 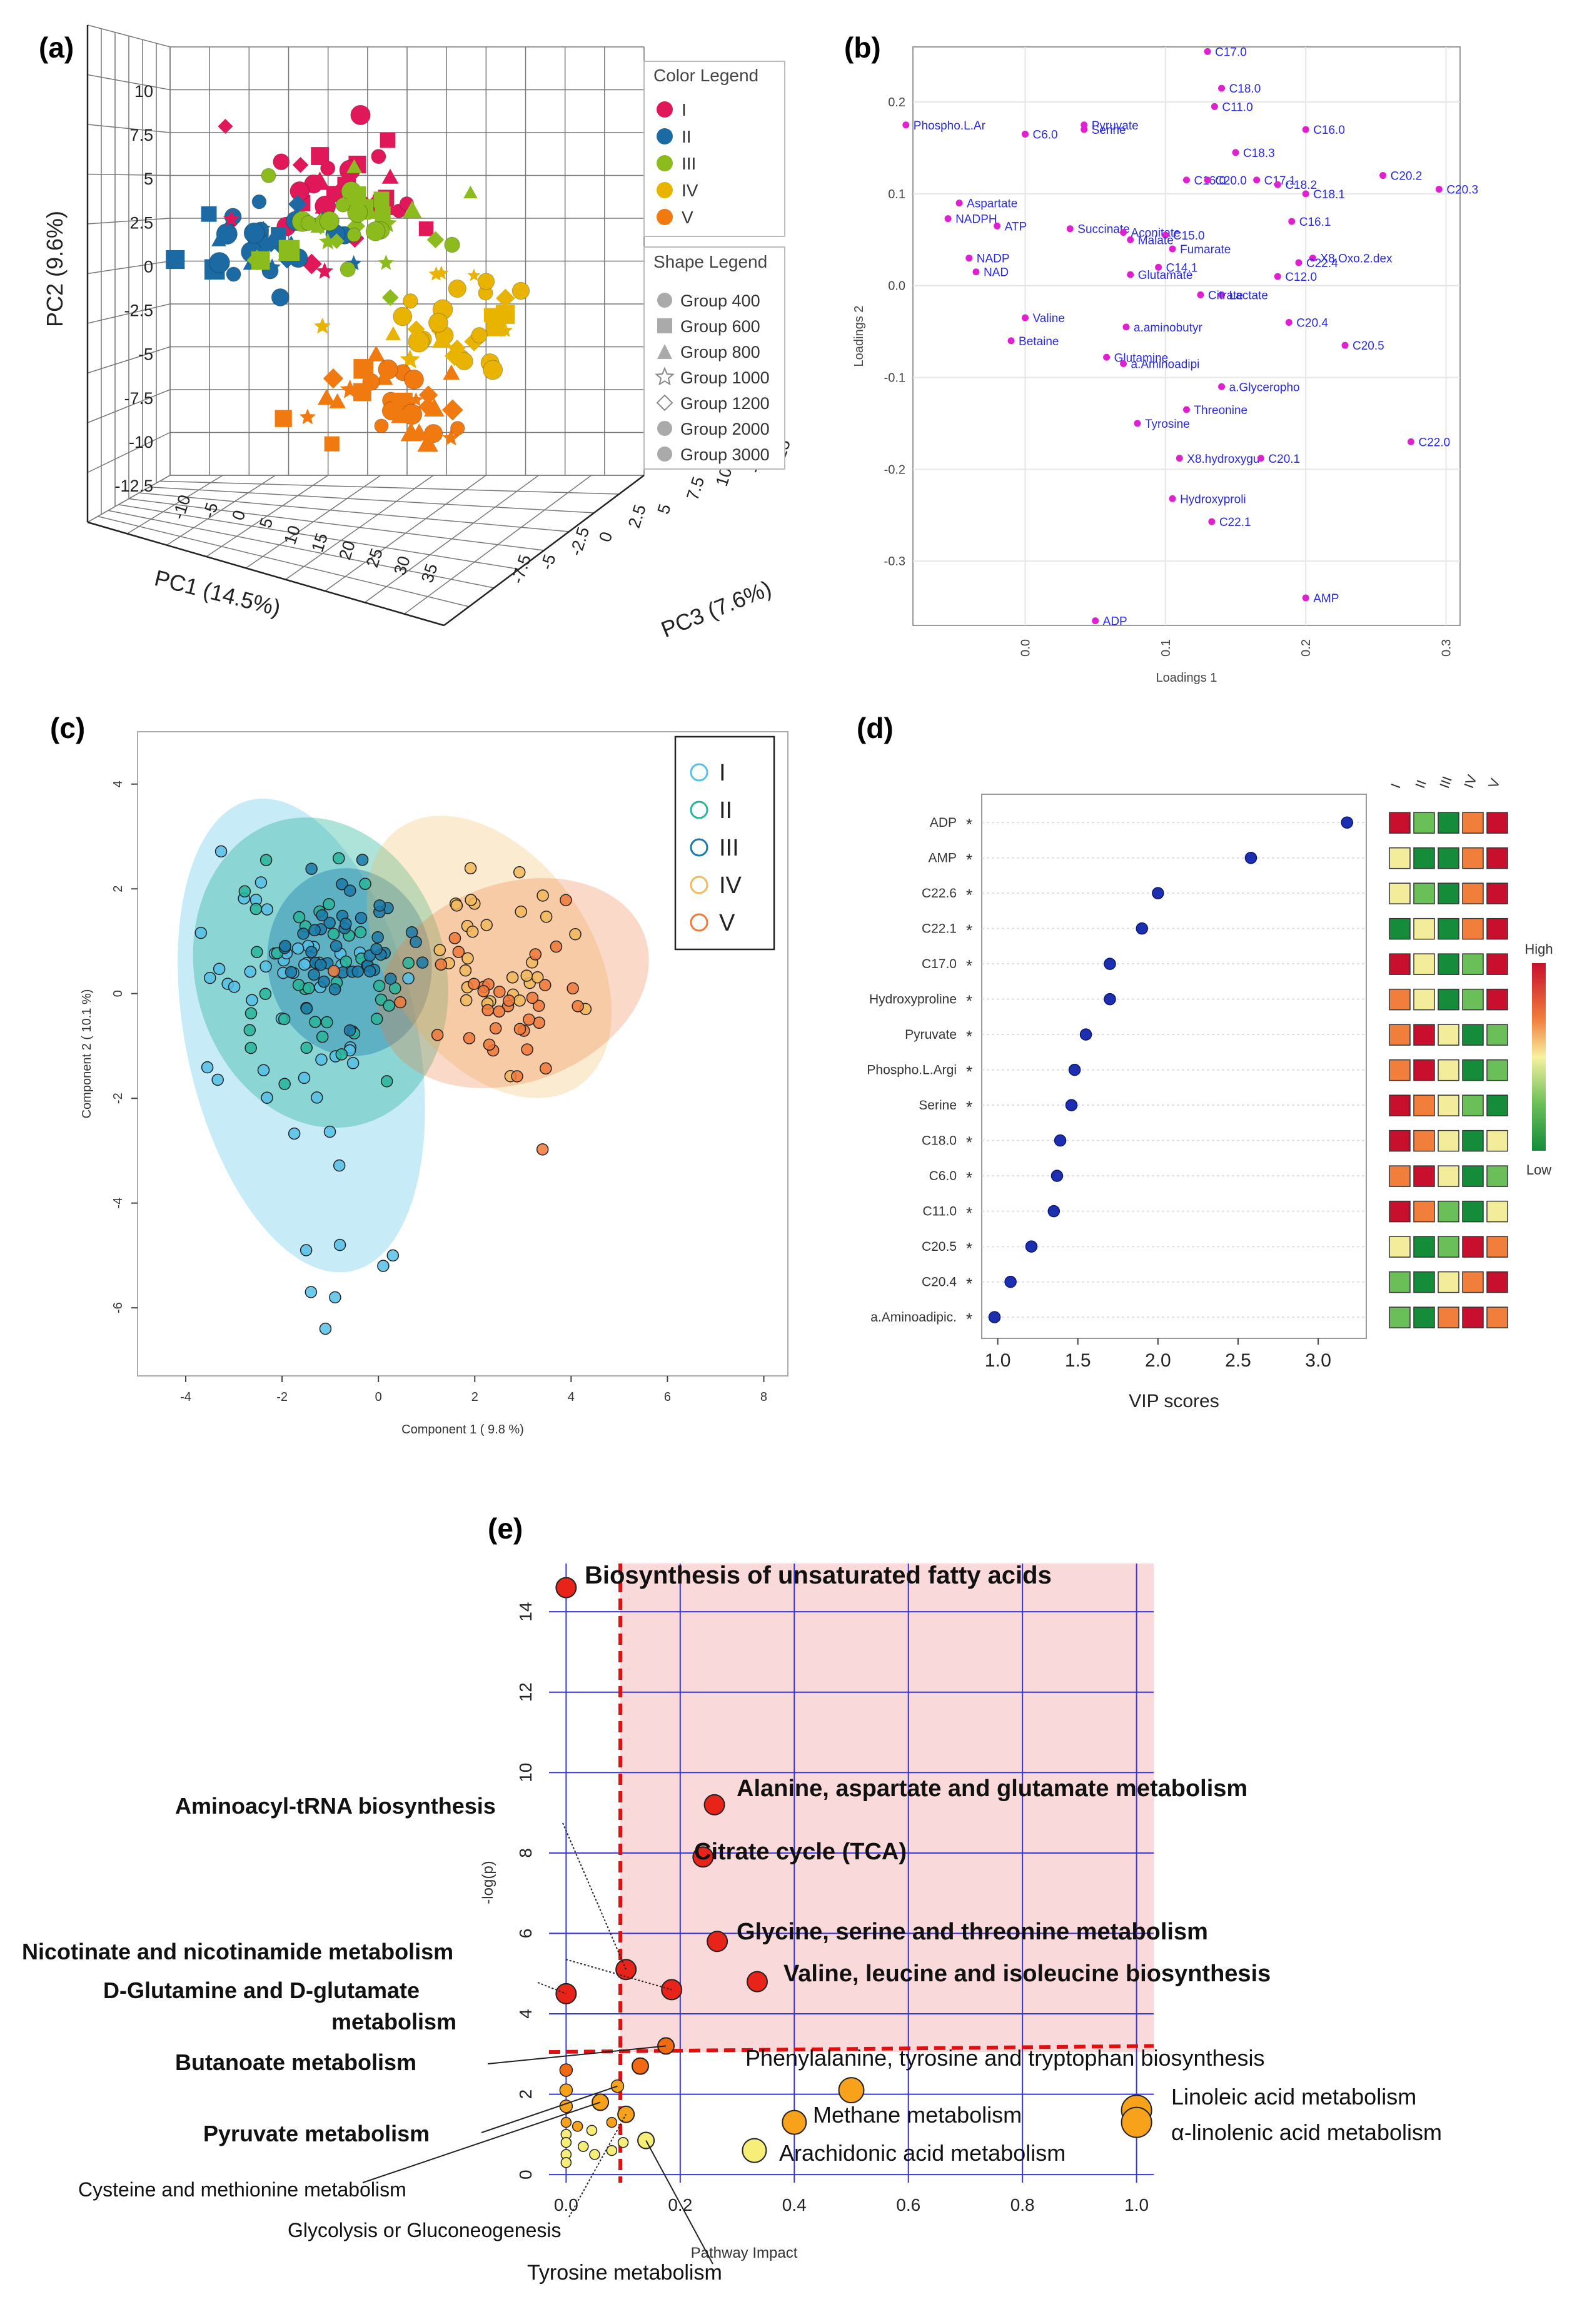 I want to click on loading-label: Succinate, so click(x=1103, y=229).